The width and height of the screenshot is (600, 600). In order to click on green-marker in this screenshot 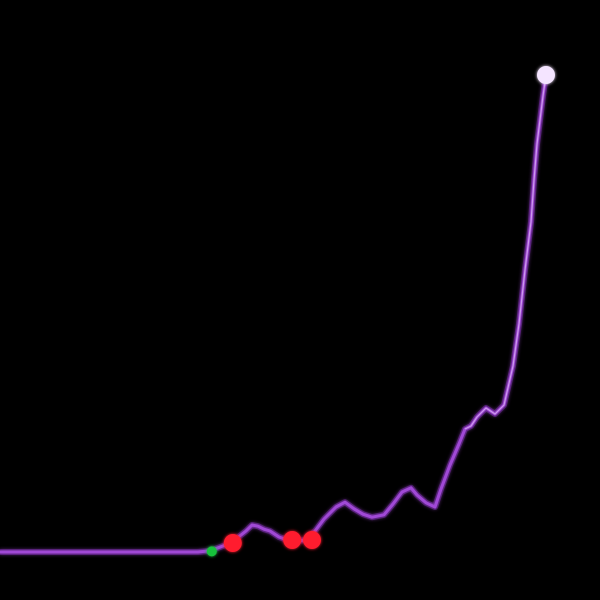, I will do `click(211, 551)`.